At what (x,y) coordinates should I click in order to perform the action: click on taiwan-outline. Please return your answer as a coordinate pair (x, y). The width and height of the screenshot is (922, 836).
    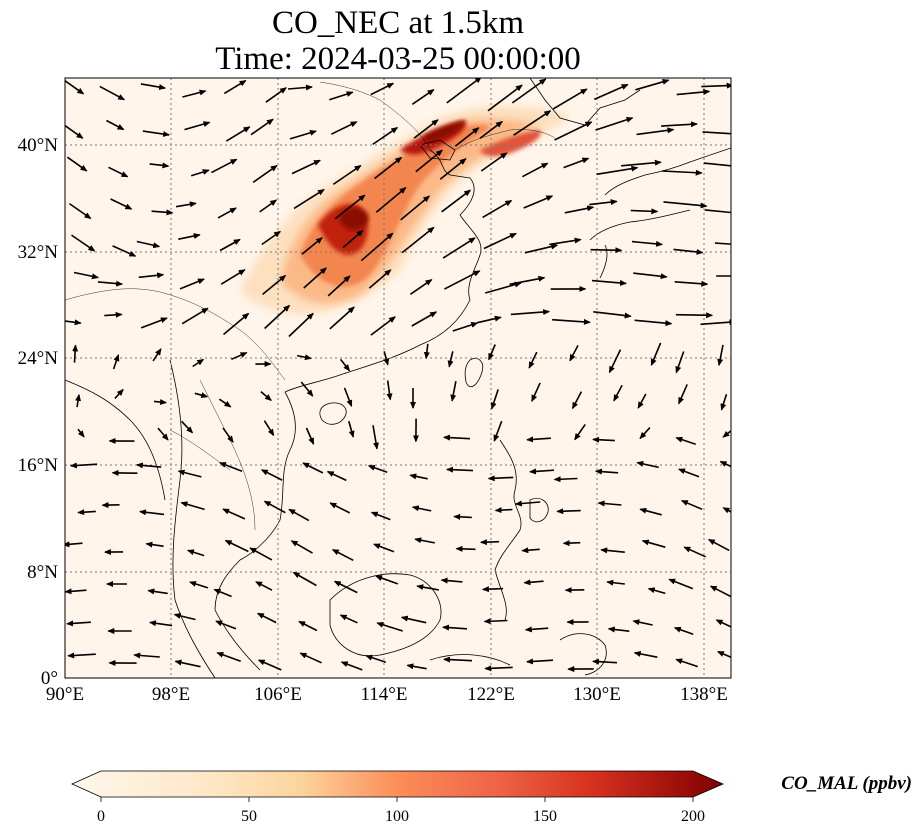
    Looking at the image, I should click on (474, 372).